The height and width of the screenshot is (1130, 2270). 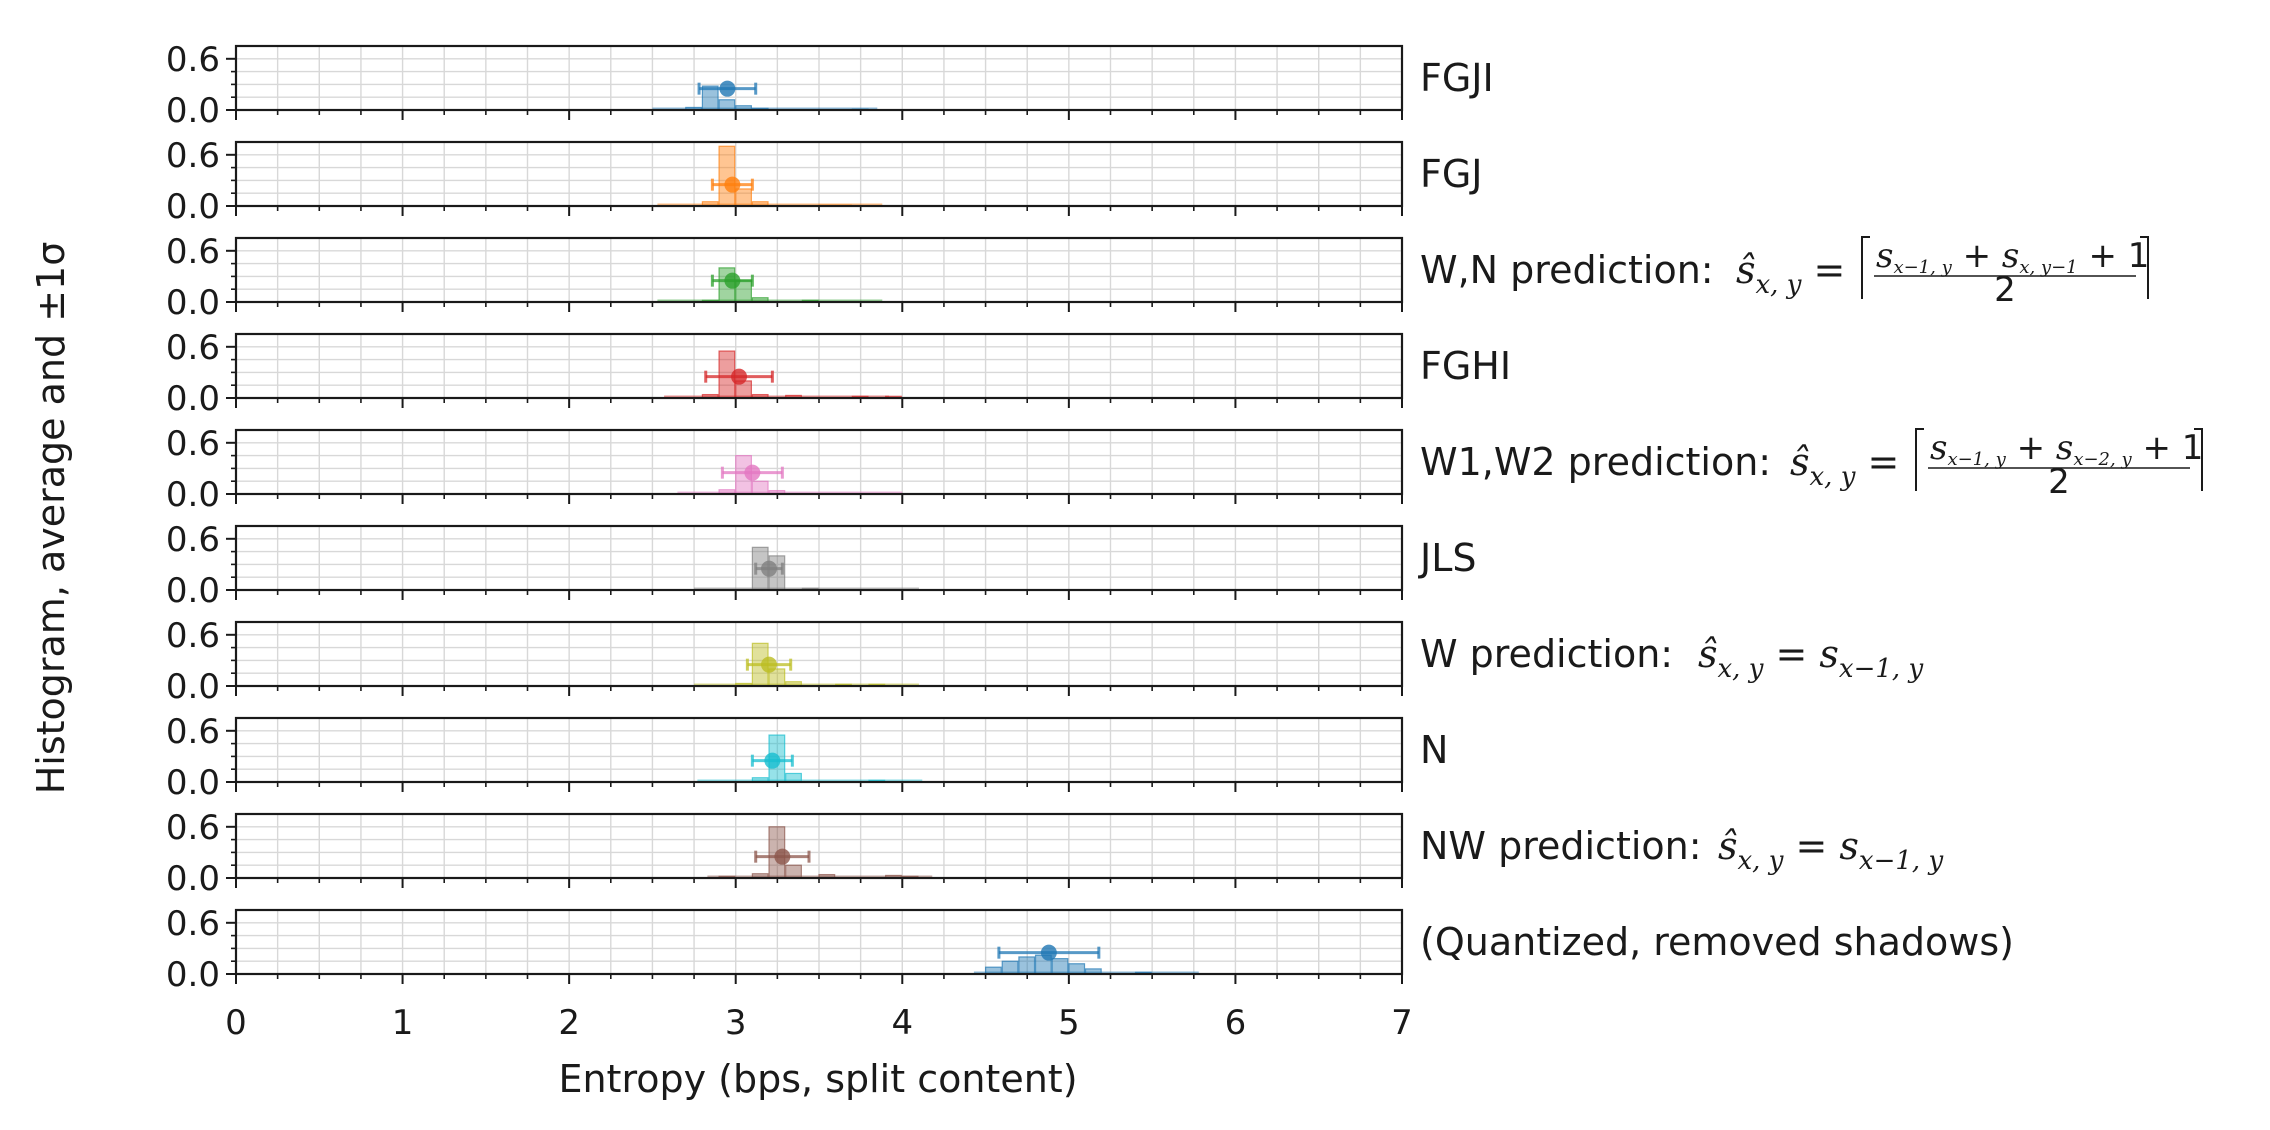 I want to click on x-tick-label: 1, so click(x=403, y=1023).